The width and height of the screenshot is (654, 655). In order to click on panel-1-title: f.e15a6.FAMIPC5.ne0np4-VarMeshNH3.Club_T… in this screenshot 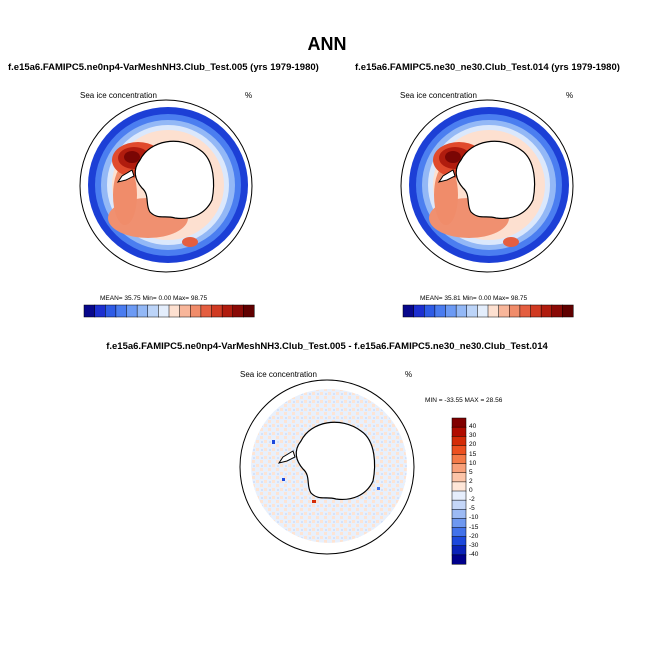, I will do `click(163, 67)`.